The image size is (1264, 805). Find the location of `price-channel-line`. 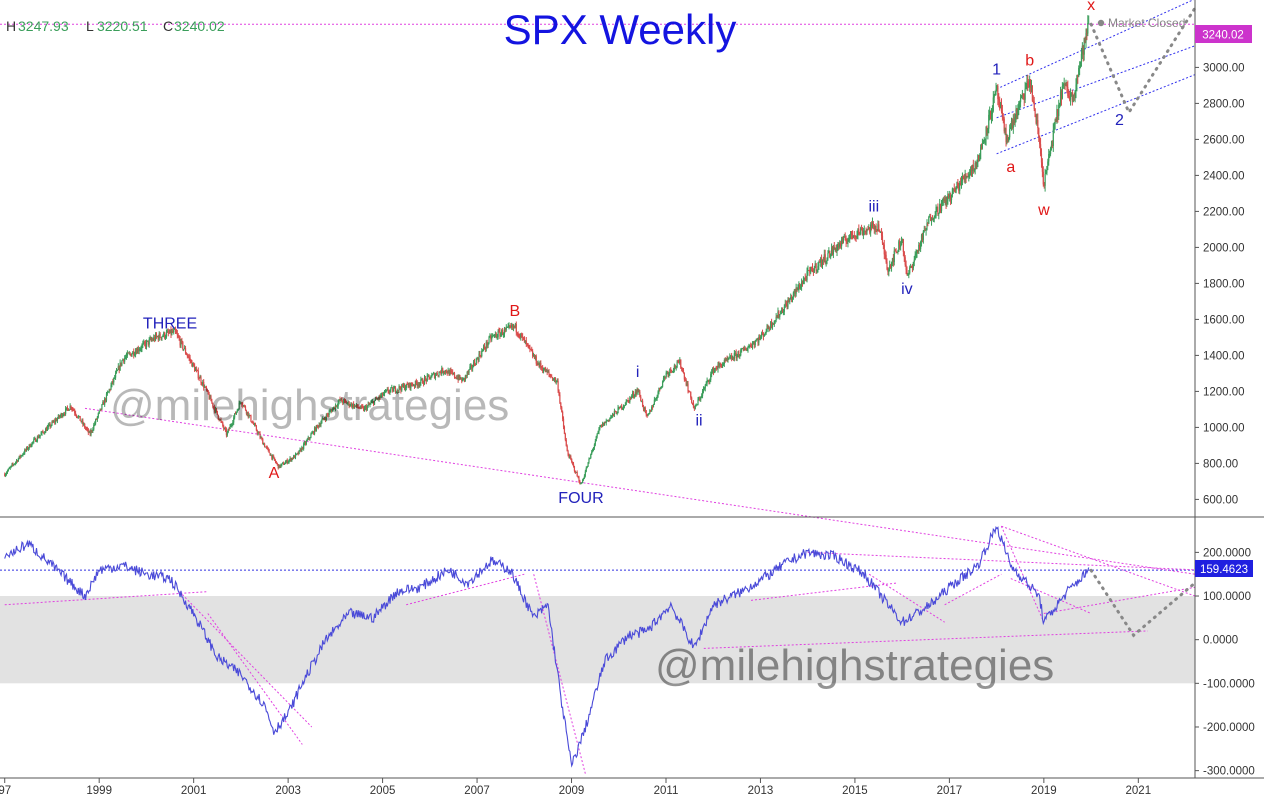

price-channel-line is located at coordinates (1096, 82).